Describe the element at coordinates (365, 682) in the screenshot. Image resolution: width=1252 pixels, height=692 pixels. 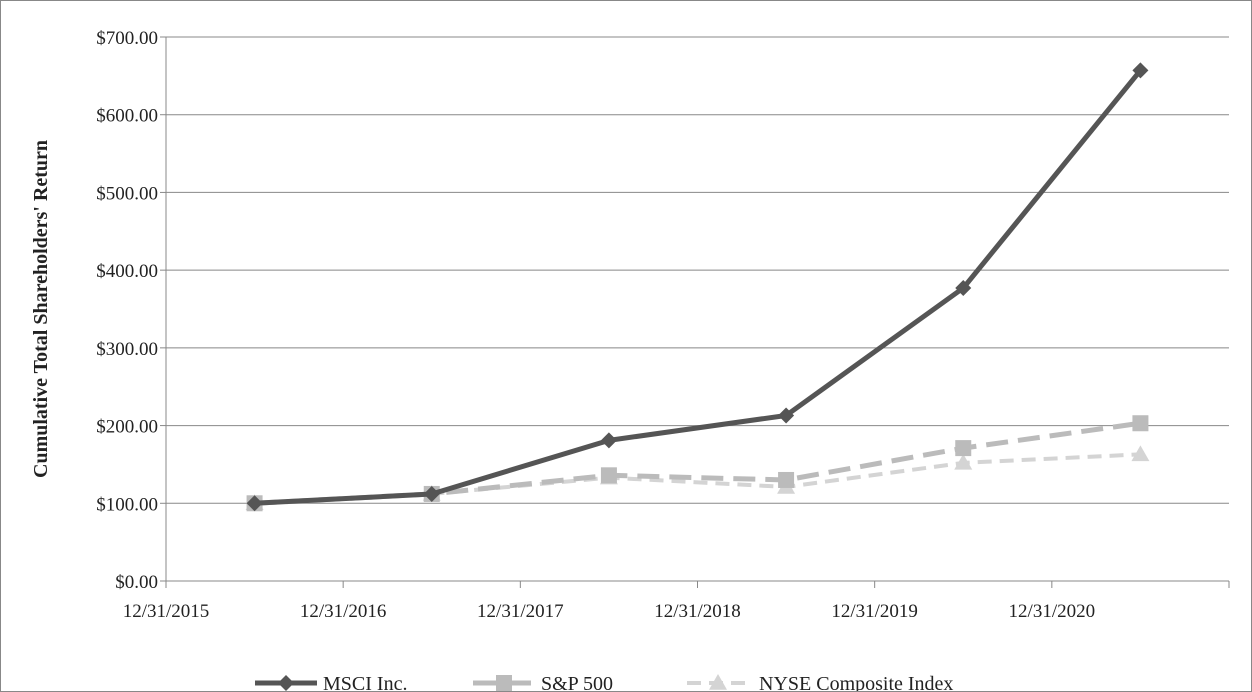
I see `legend-label: MSCI Inc.` at that location.